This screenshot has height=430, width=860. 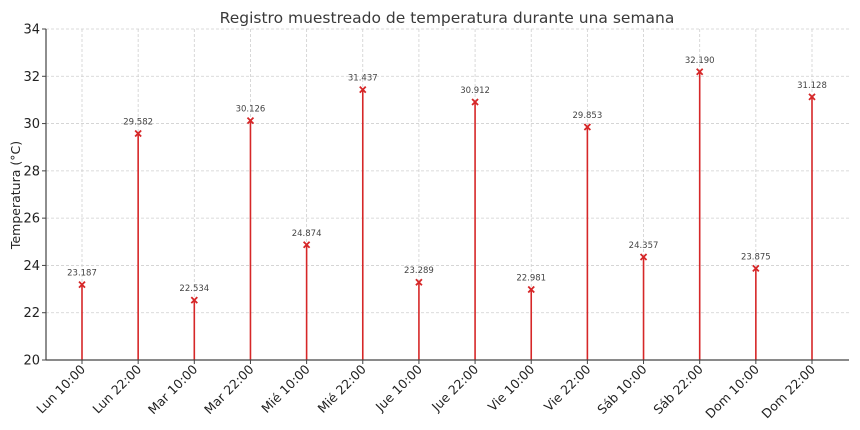 What do you see at coordinates (31, 77) in the screenshot?
I see `y-tick-label: 32` at bounding box center [31, 77].